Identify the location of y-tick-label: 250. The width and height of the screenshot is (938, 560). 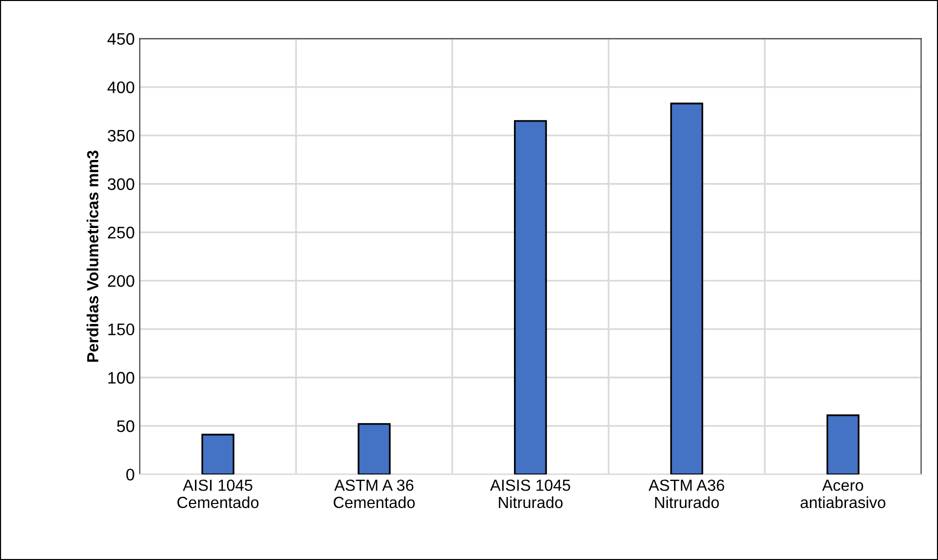
(121, 232).